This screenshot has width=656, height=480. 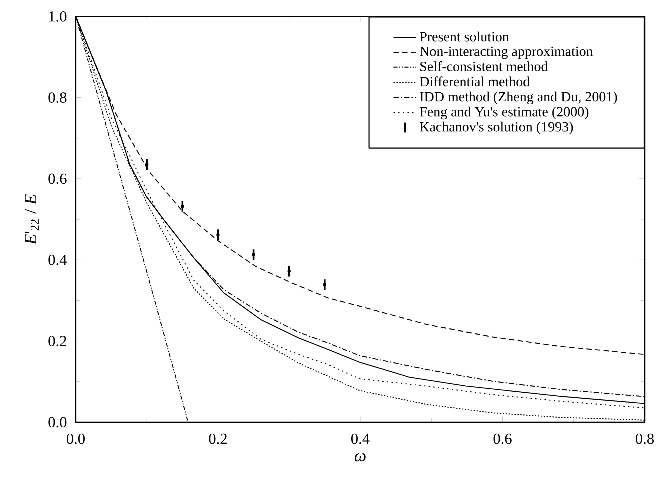 What do you see at coordinates (57, 98) in the screenshot?
I see `y-tick-label: 0.8` at bounding box center [57, 98].